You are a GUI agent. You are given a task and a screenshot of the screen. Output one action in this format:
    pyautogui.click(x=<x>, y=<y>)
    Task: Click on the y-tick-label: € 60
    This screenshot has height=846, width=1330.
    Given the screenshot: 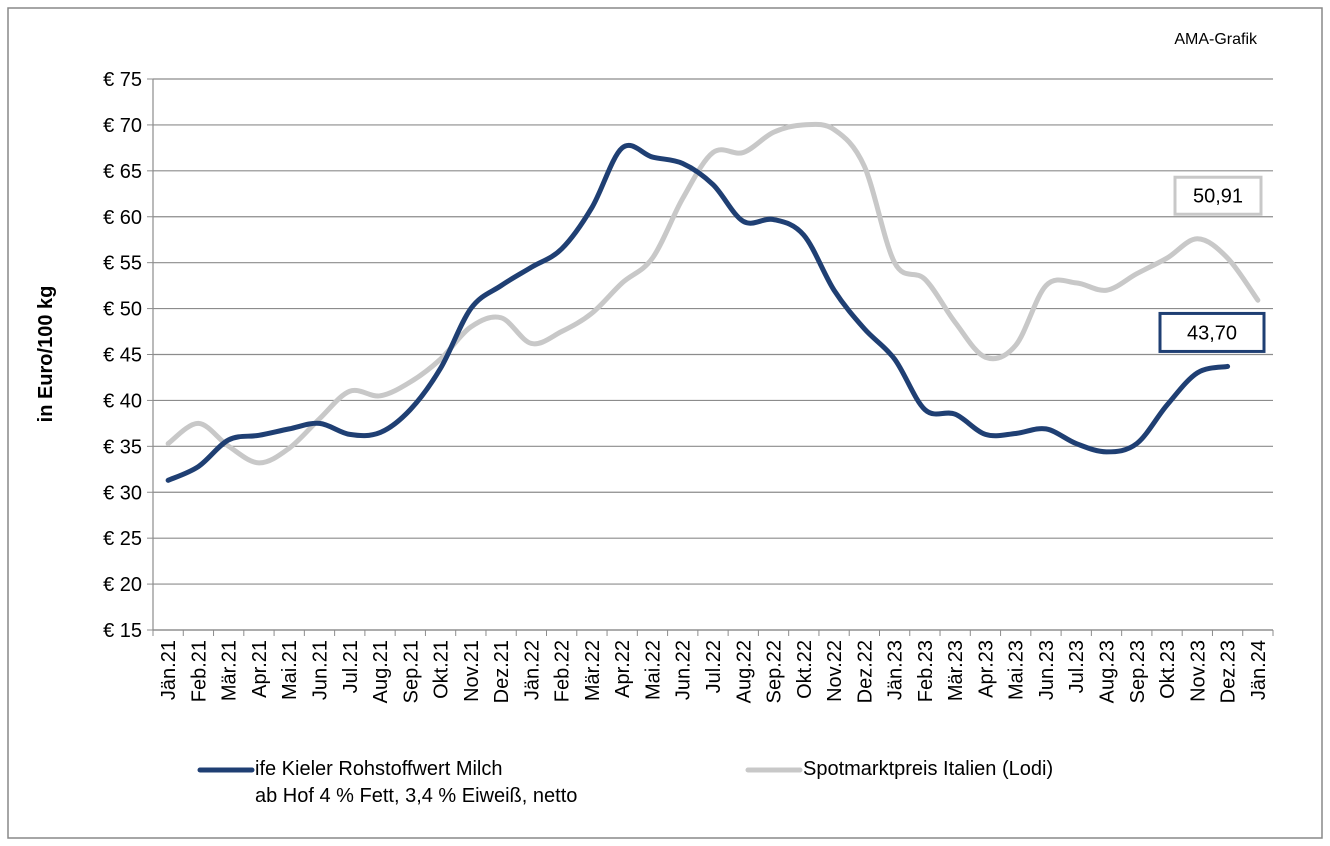 What is the action you would take?
    pyautogui.click(x=122, y=218)
    